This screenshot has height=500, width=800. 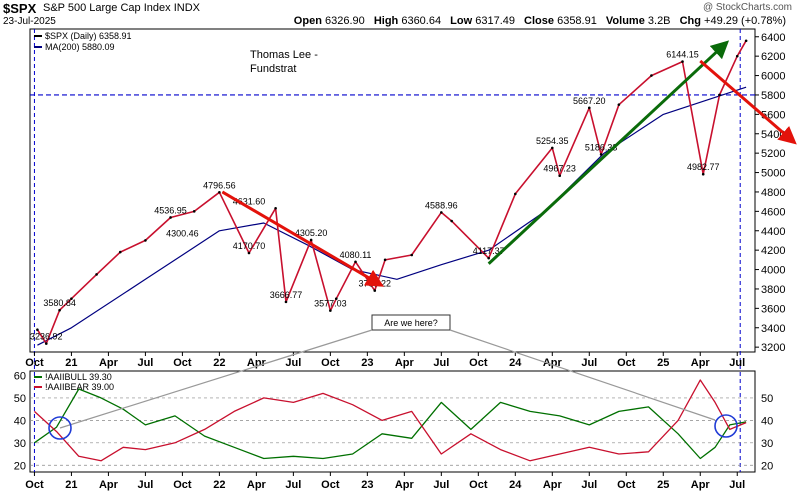 I want to click on sentiment-right-tick-label: 50, so click(x=767, y=399).